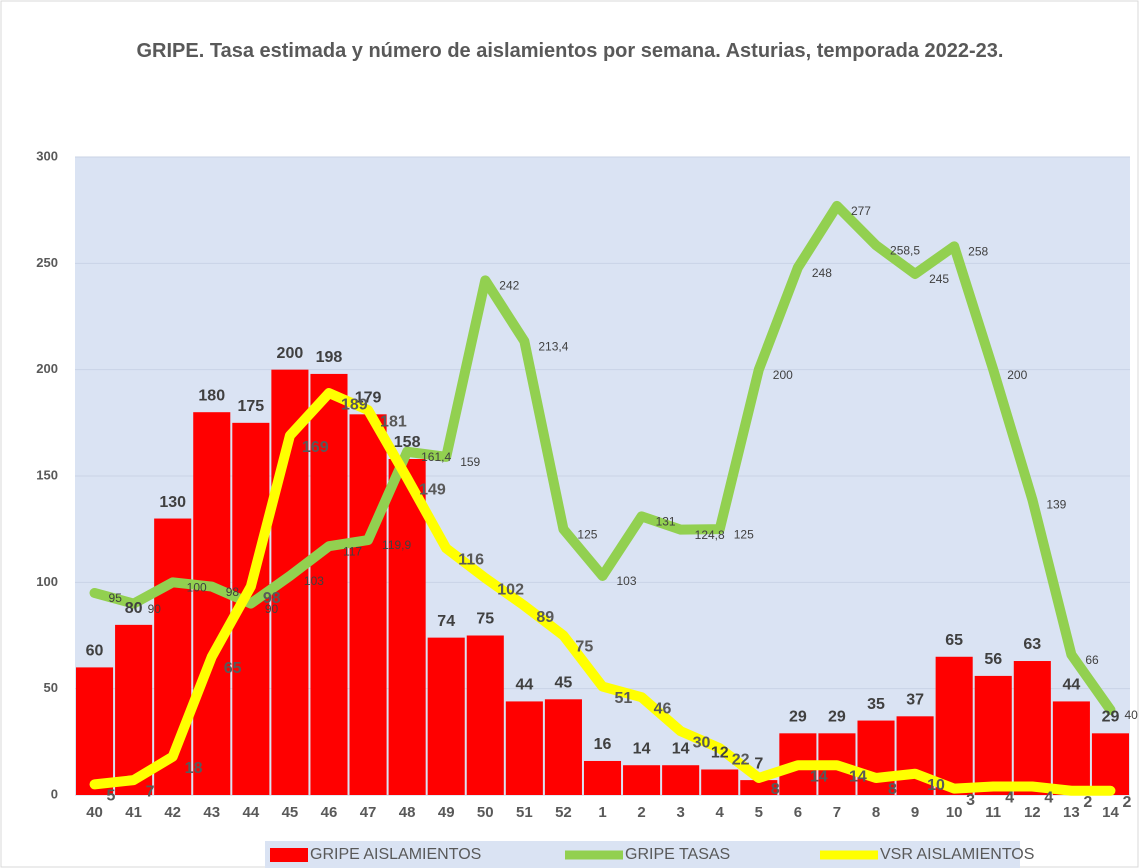  What do you see at coordinates (1071, 812) in the screenshot?
I see `x-tick-label: 13` at bounding box center [1071, 812].